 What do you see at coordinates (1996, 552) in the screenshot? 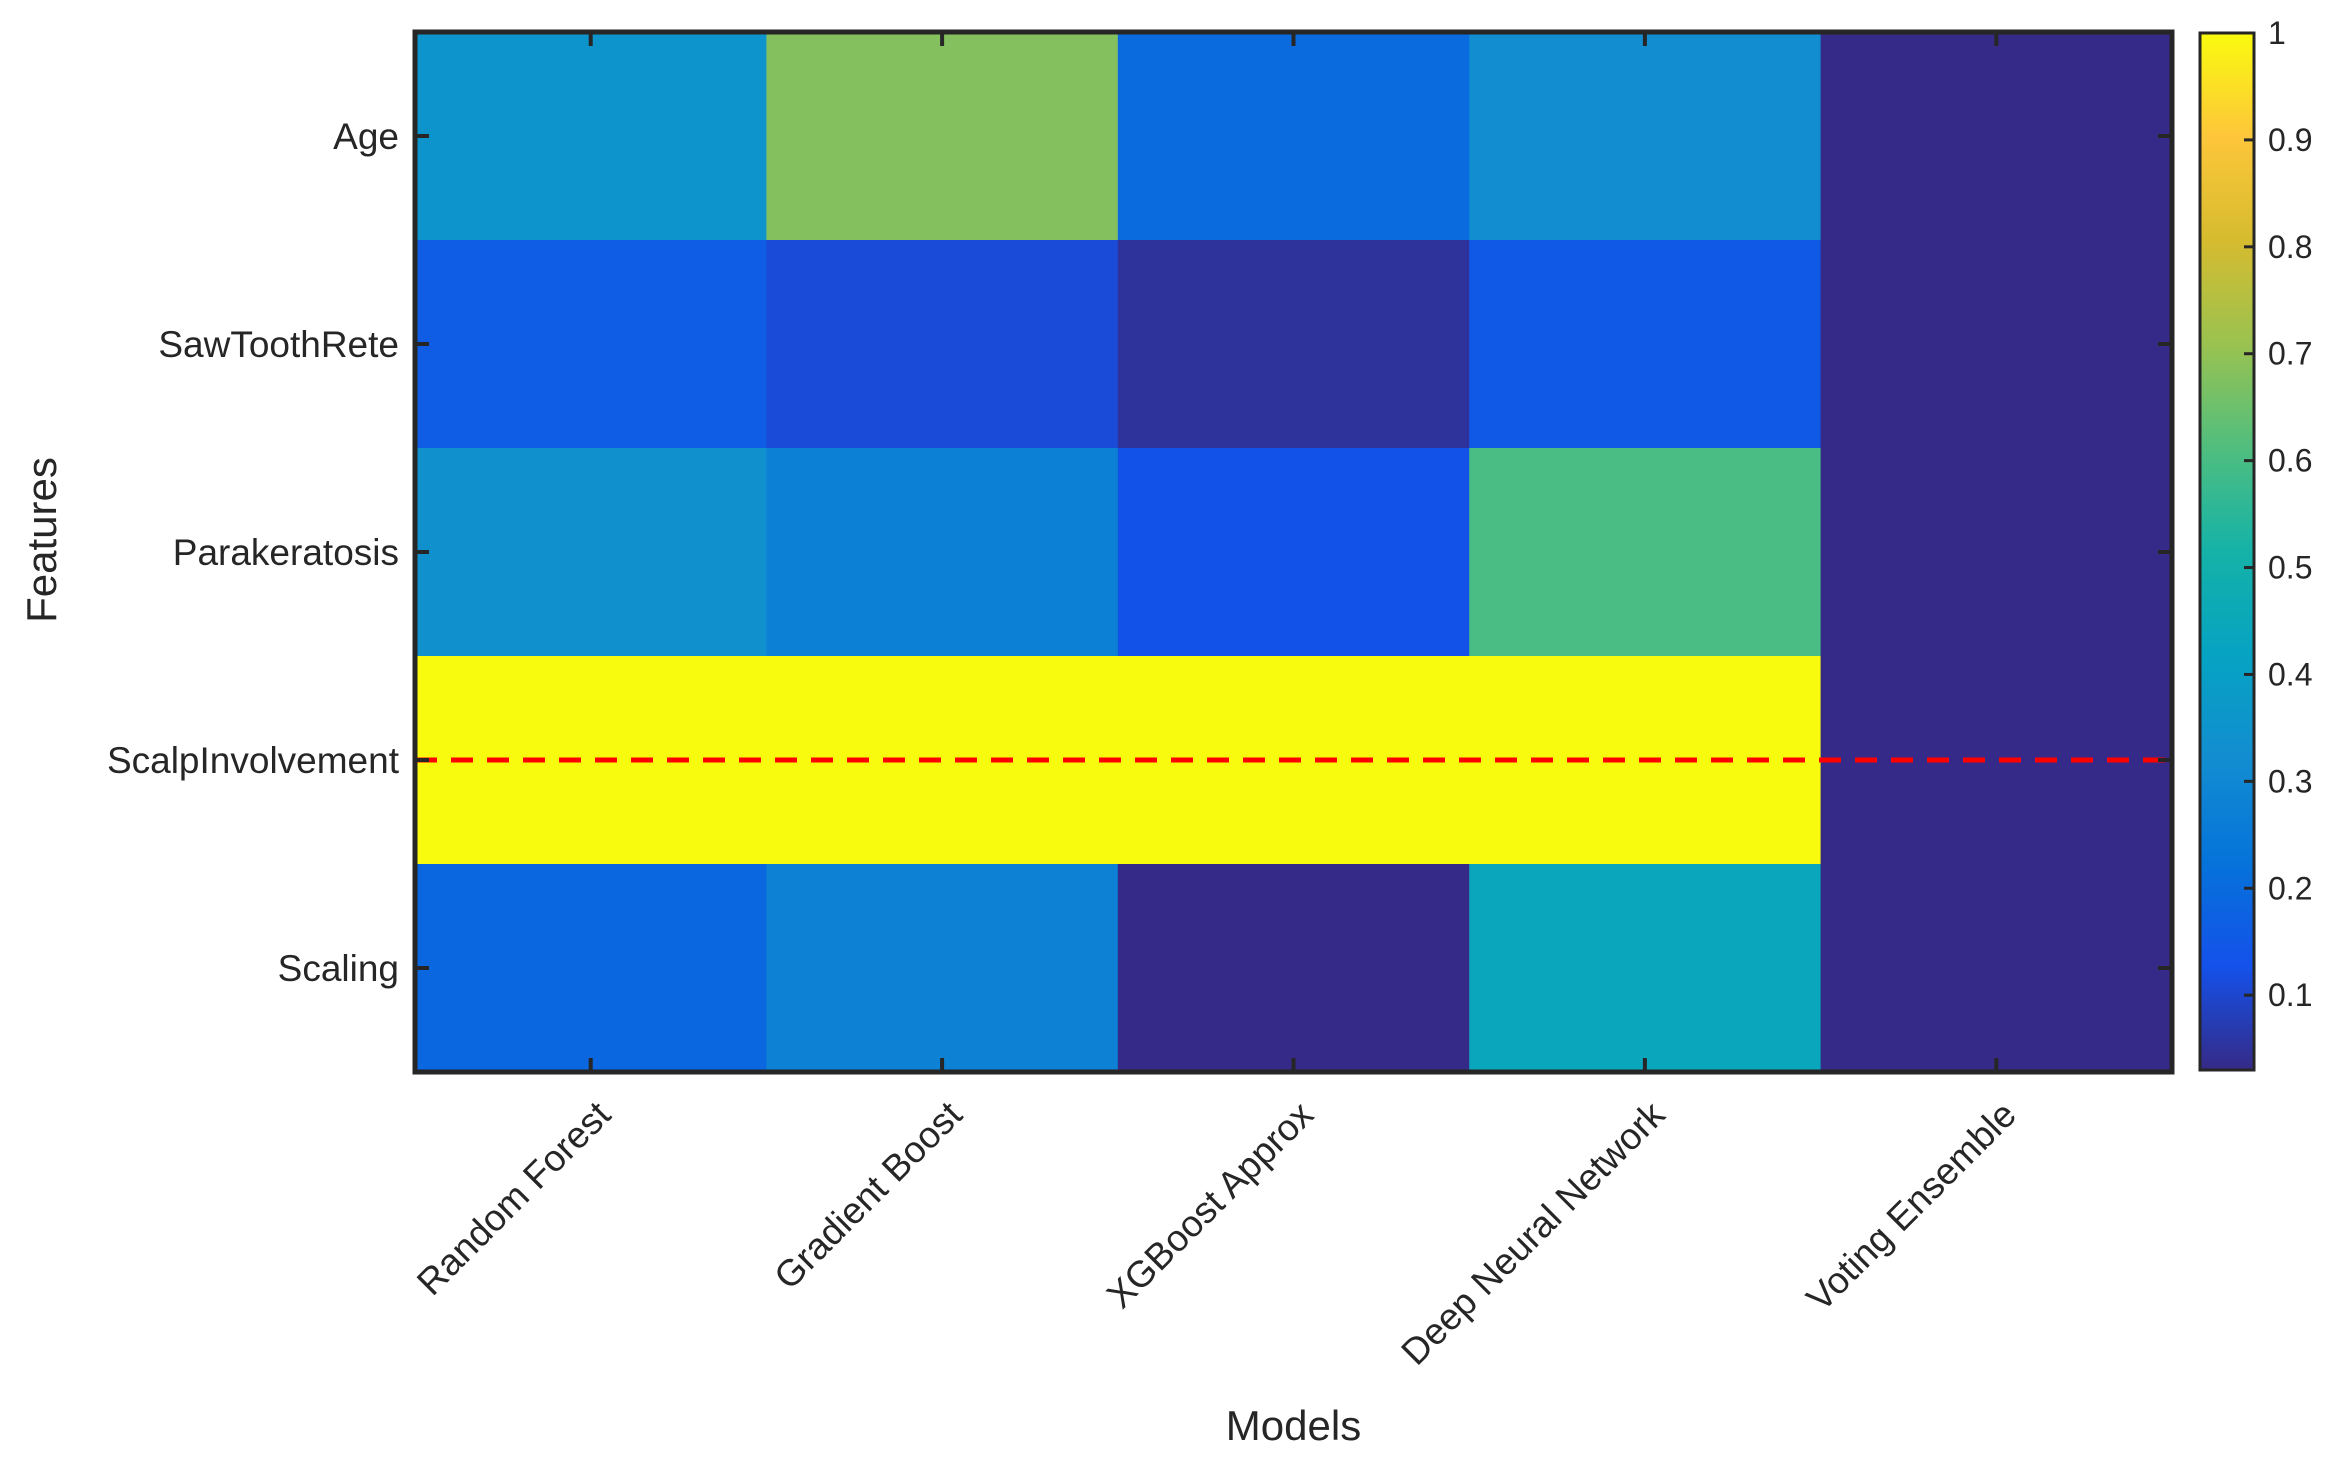
I see `cell-parakeratosis-voting-ensemble` at bounding box center [1996, 552].